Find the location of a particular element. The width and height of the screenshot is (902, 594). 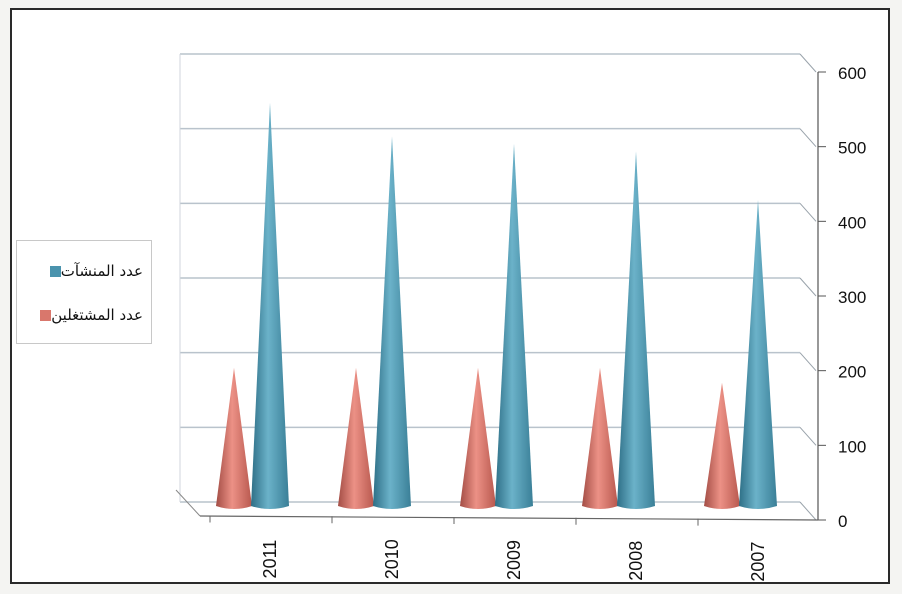

x-tick-label: 2011 is located at coordinates (270, 559).